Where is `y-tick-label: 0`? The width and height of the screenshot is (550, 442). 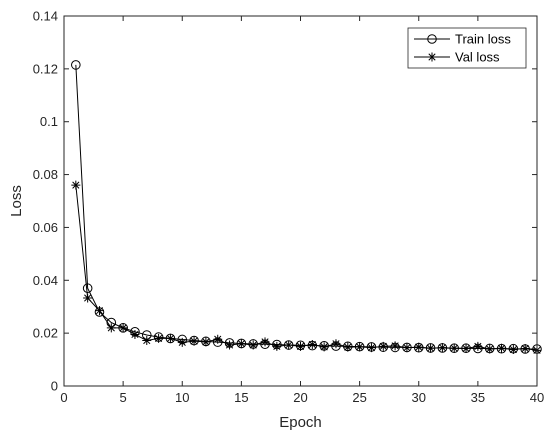 y-tick-label: 0 is located at coordinates (54, 386).